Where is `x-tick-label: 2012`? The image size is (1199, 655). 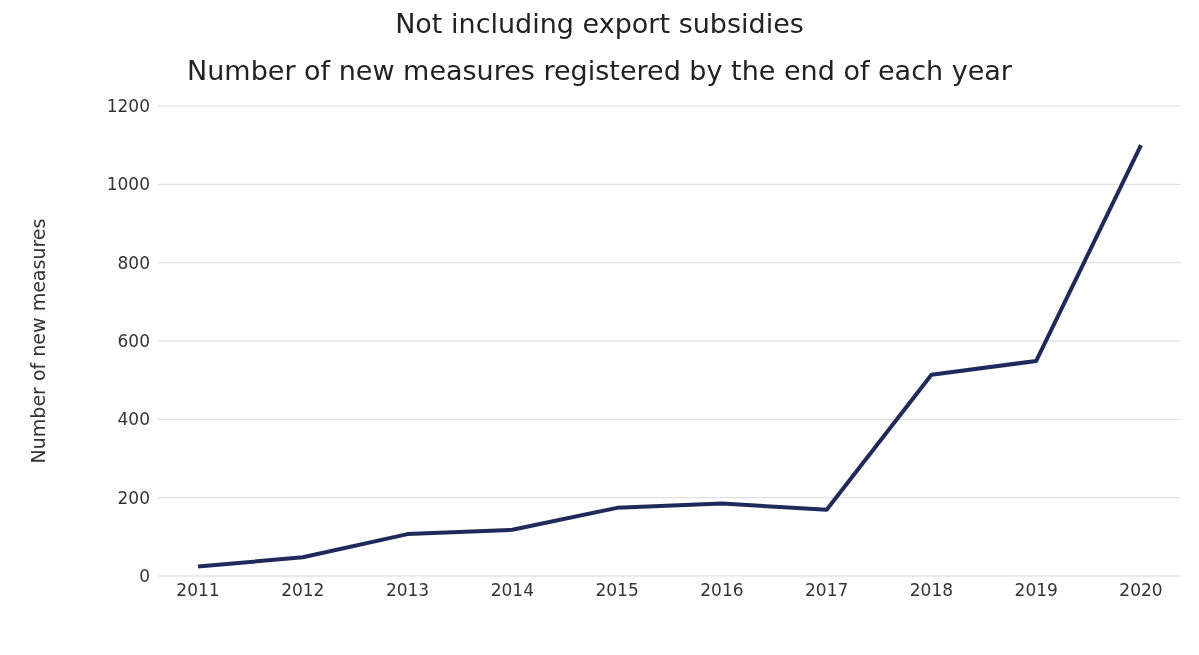 x-tick-label: 2012 is located at coordinates (303, 590).